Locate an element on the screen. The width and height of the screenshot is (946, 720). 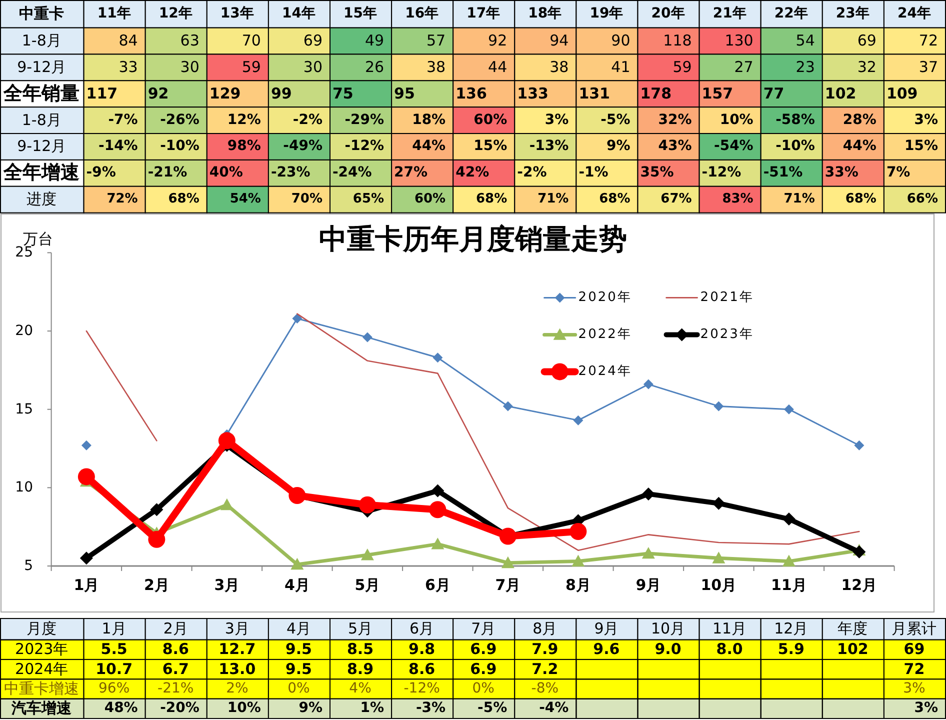
y-tick-label: 5 is located at coordinates (28, 566).